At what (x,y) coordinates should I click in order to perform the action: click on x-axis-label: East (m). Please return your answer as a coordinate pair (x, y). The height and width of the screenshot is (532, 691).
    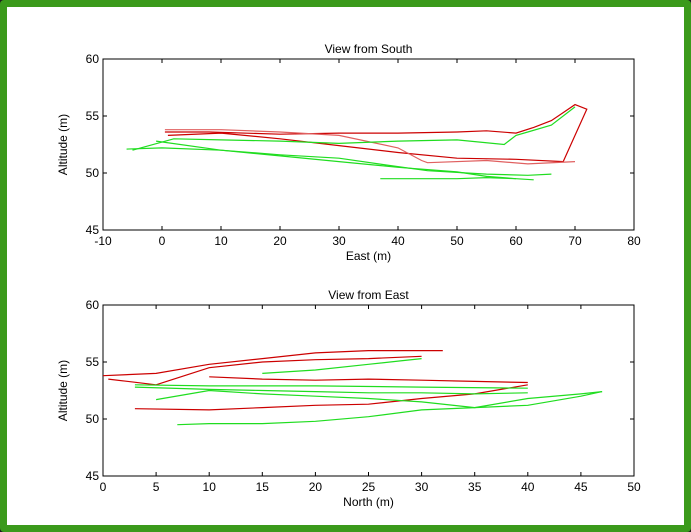
    Looking at the image, I should click on (368, 256).